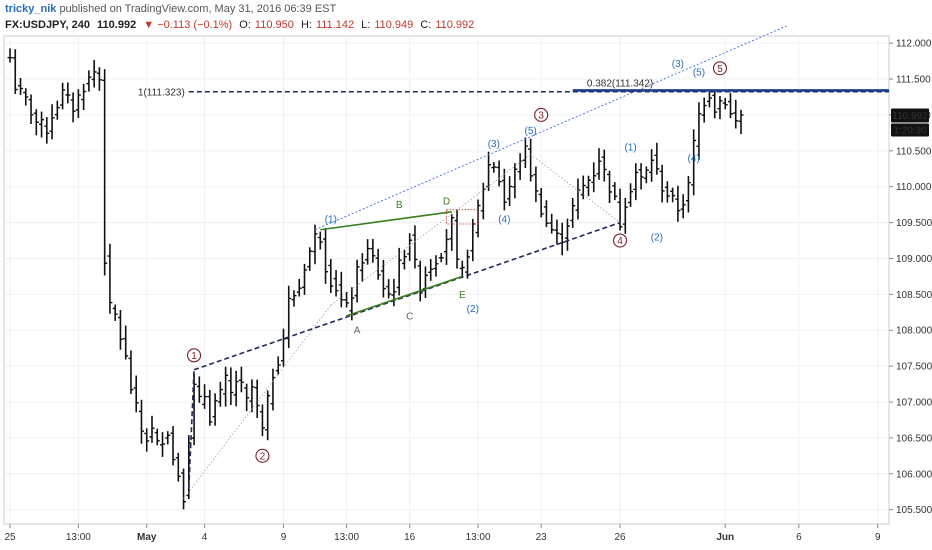  I want to click on open-label: O:, so click(245, 25).